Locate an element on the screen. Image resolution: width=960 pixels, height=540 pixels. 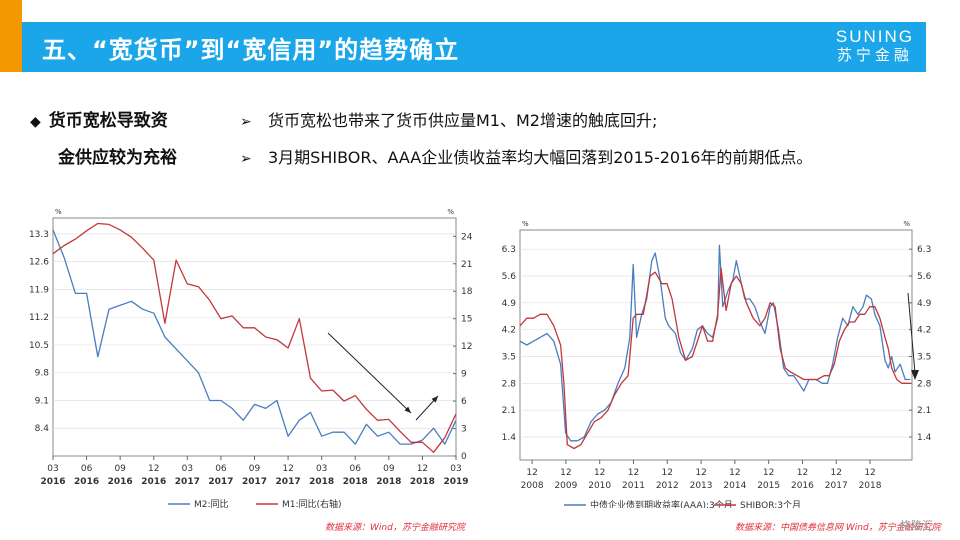
y-right-tick-label: 18 is located at coordinates (467, 292).